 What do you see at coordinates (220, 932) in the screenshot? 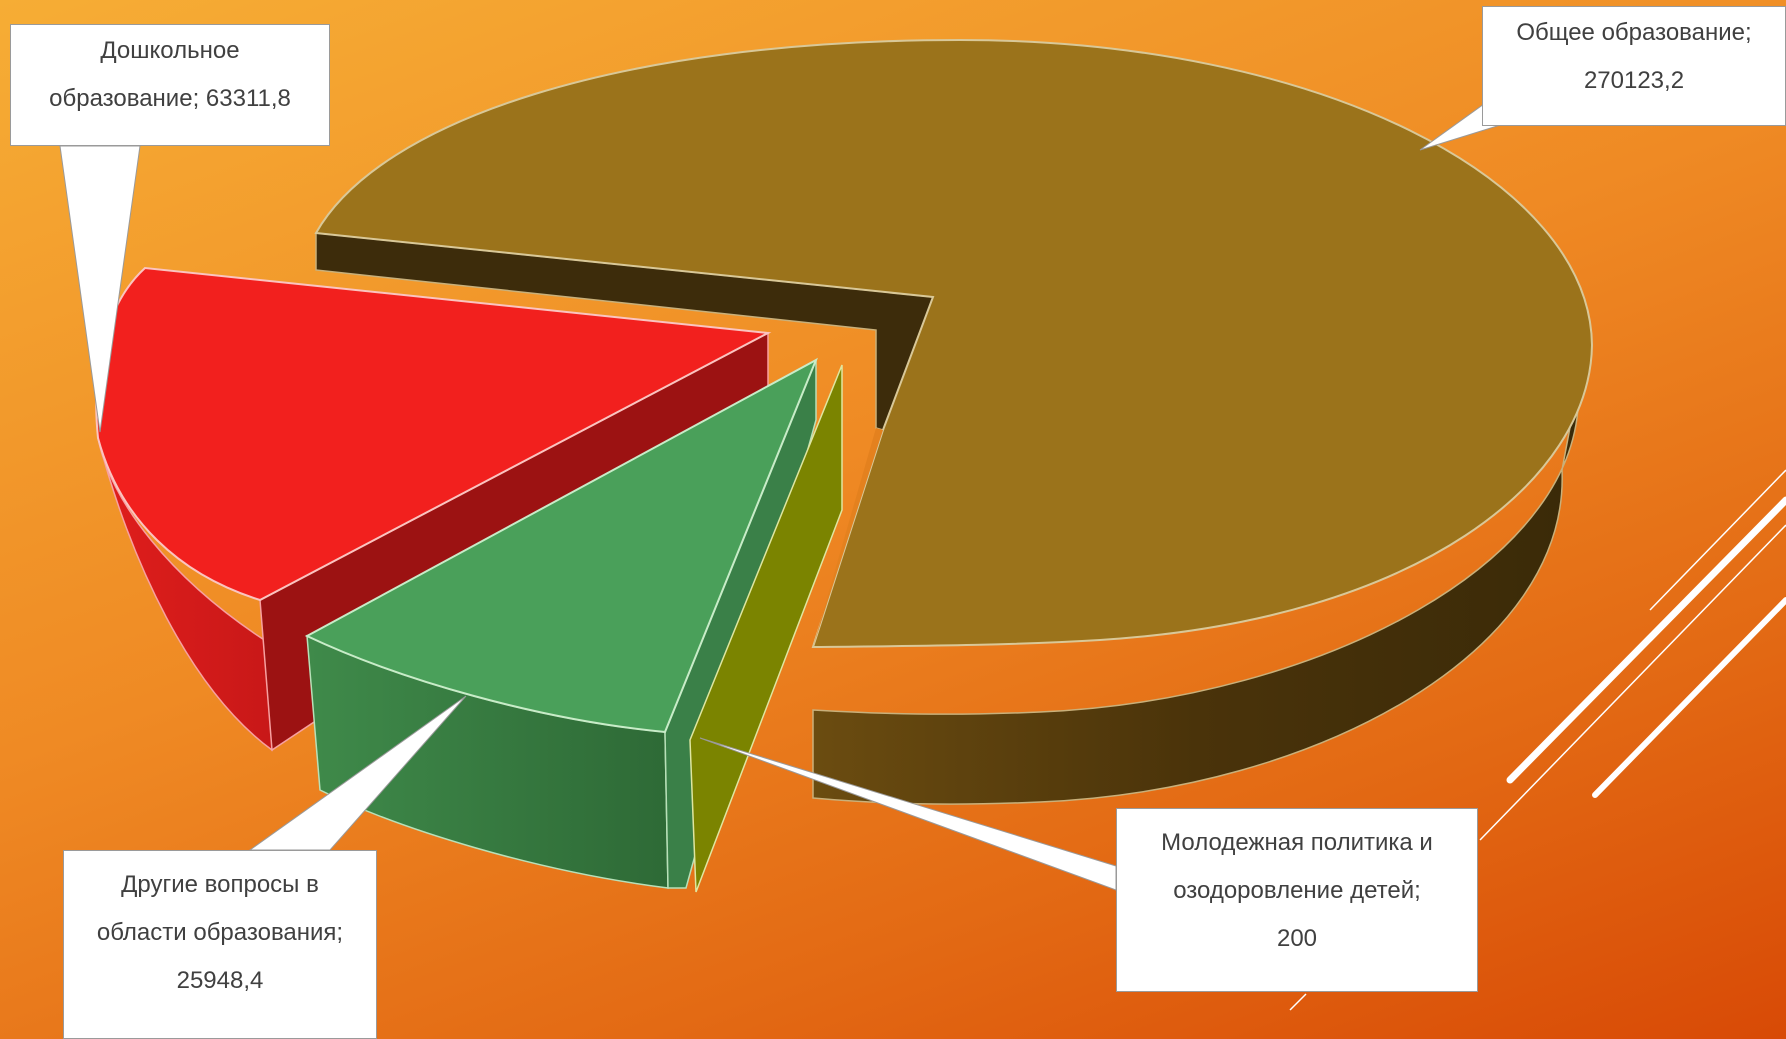
I see `label-drugie-line2: области образования;` at bounding box center [220, 932].